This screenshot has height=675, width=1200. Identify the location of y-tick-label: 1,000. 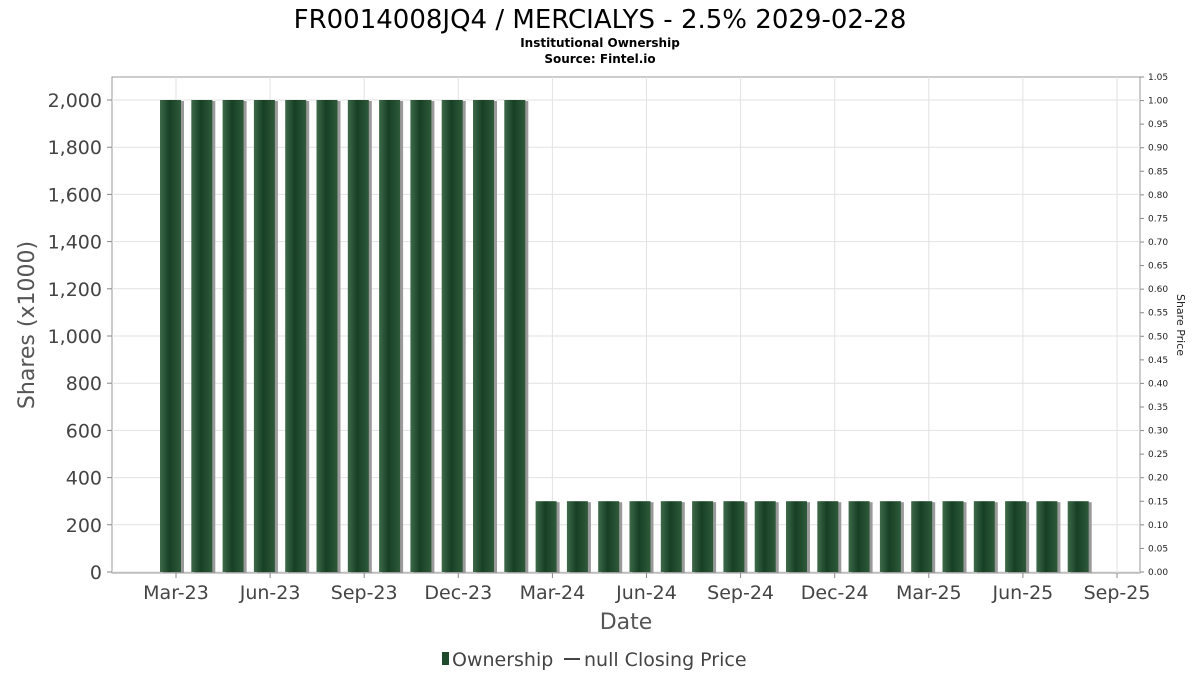
(75, 337).